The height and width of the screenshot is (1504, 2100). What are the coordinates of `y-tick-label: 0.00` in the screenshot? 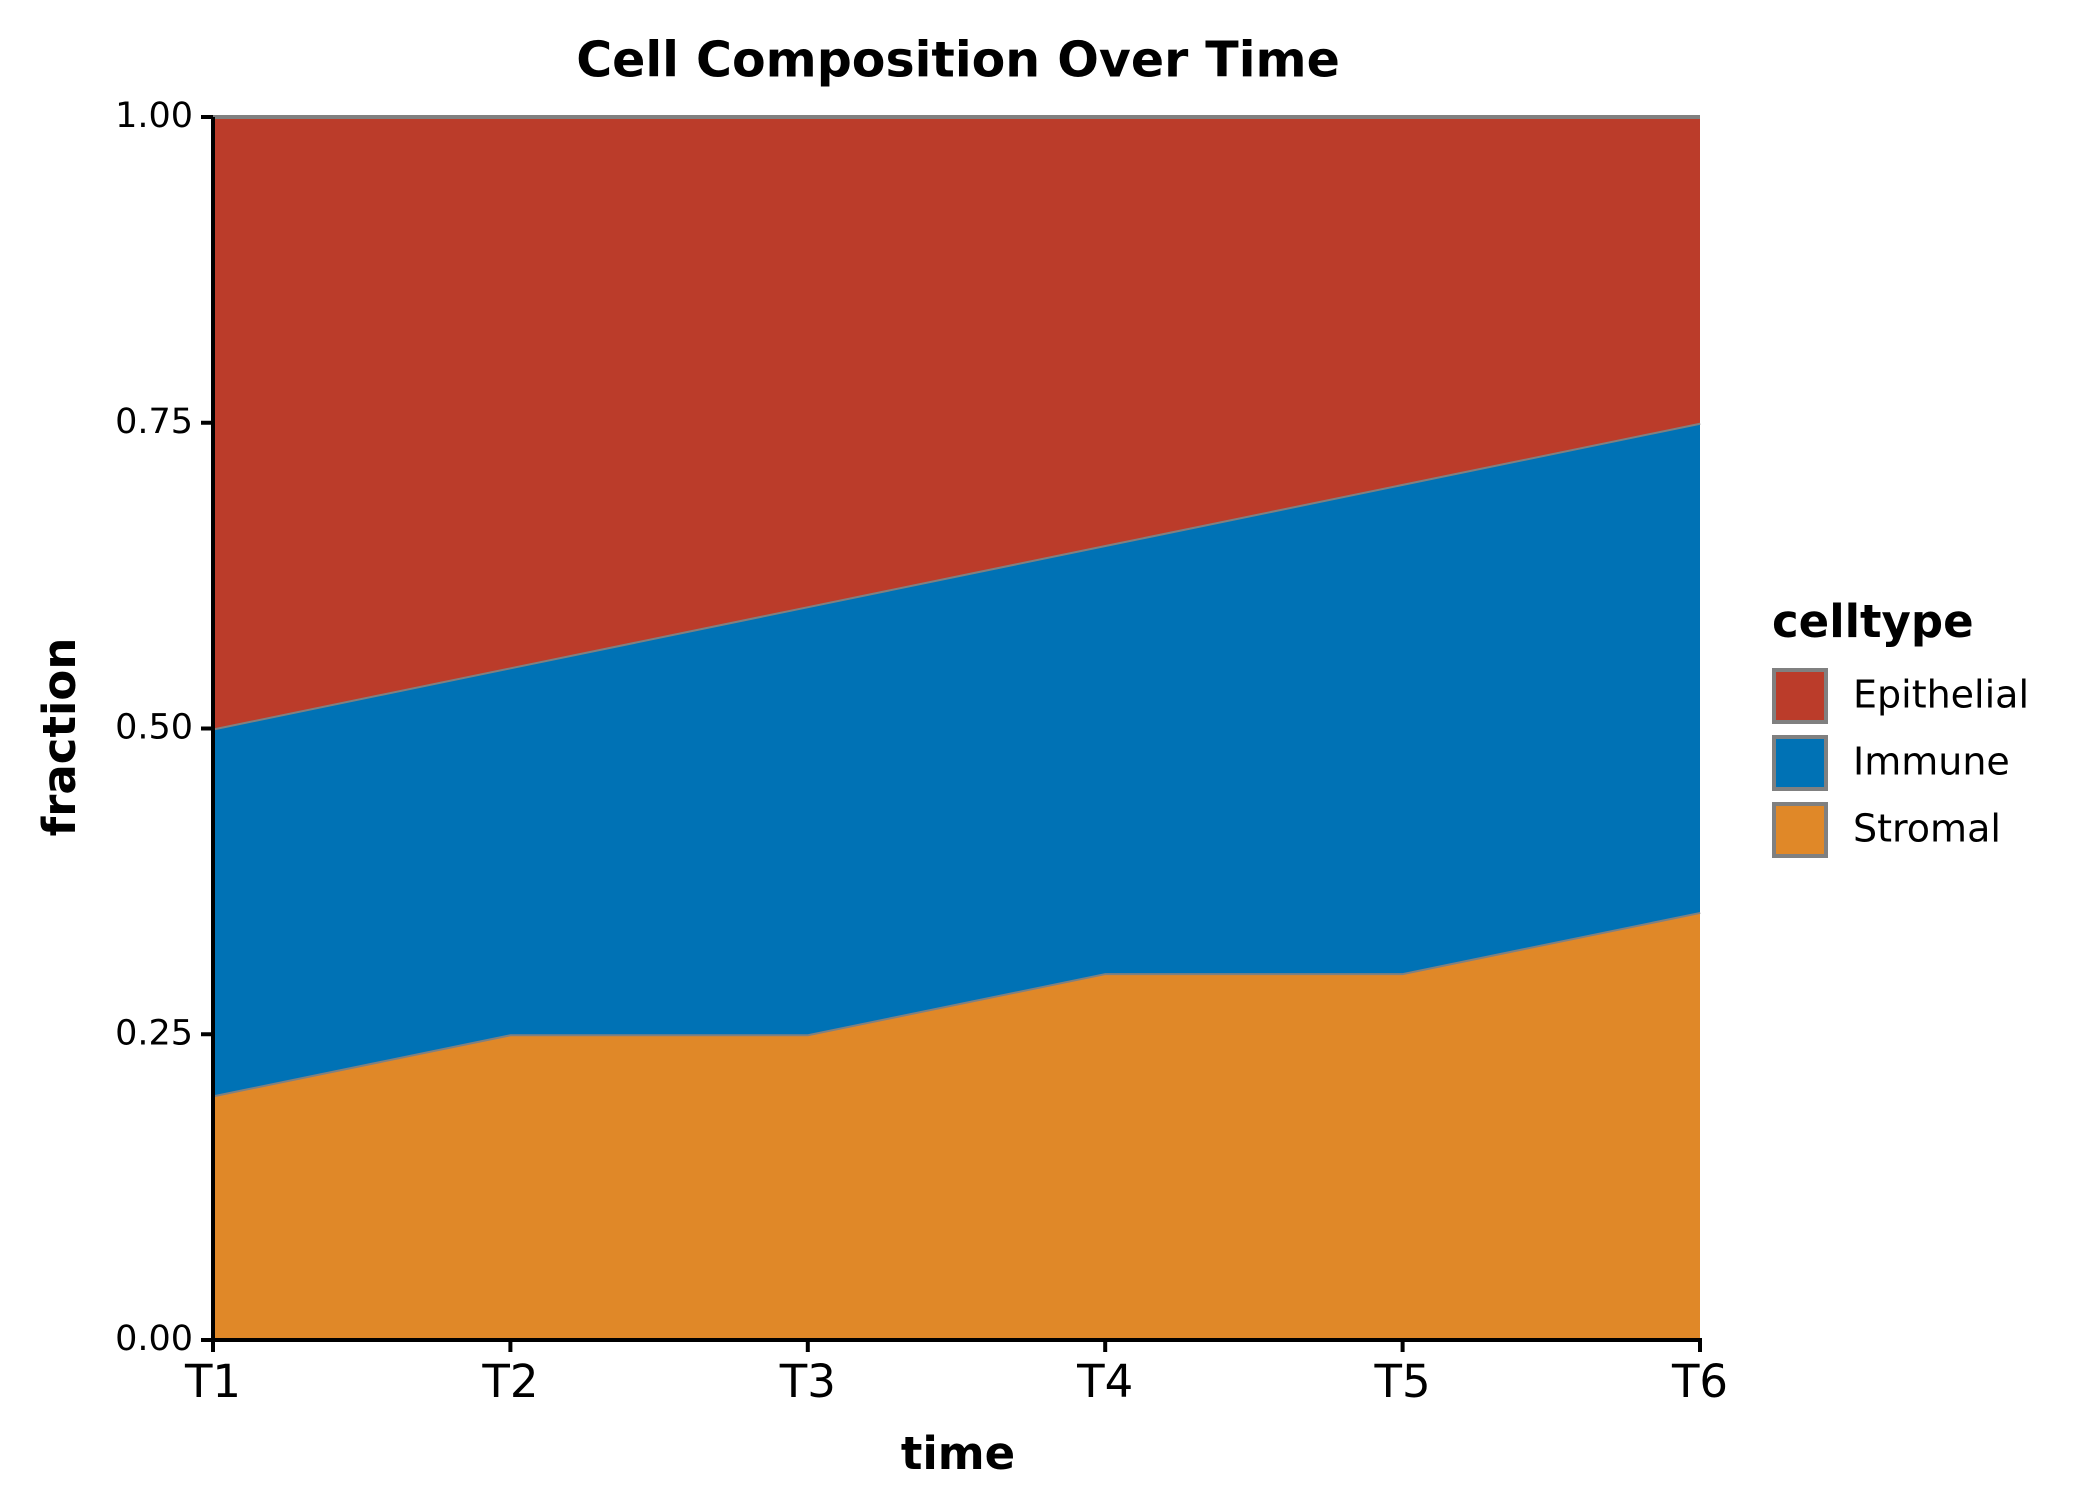 It's located at (154, 1339).